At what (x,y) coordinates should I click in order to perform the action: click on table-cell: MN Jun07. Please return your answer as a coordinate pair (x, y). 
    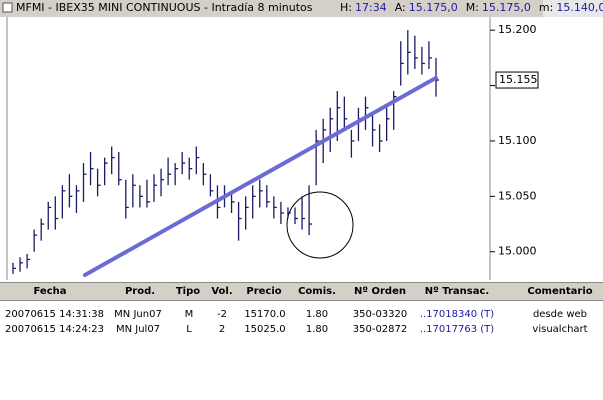
    Looking at the image, I should click on (138, 314).